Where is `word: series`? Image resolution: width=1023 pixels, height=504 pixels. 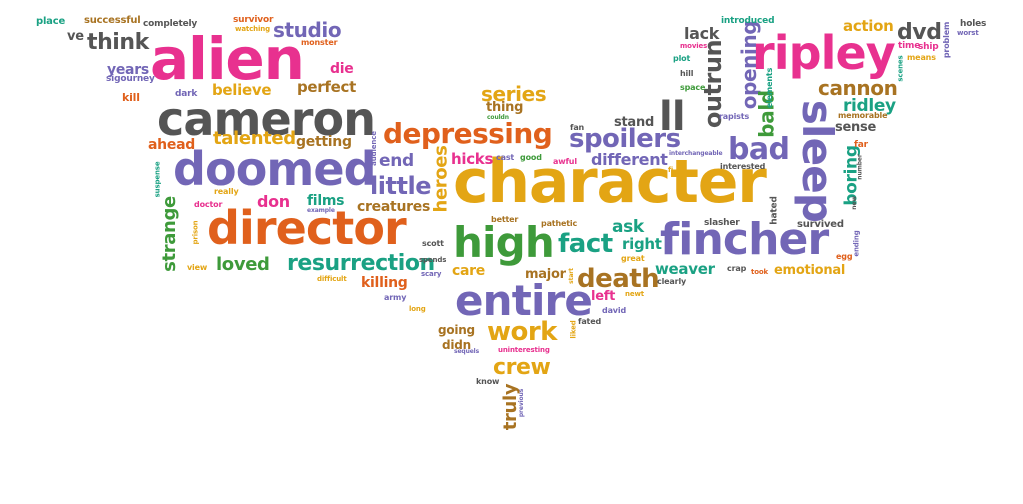
word: series is located at coordinates (514, 94).